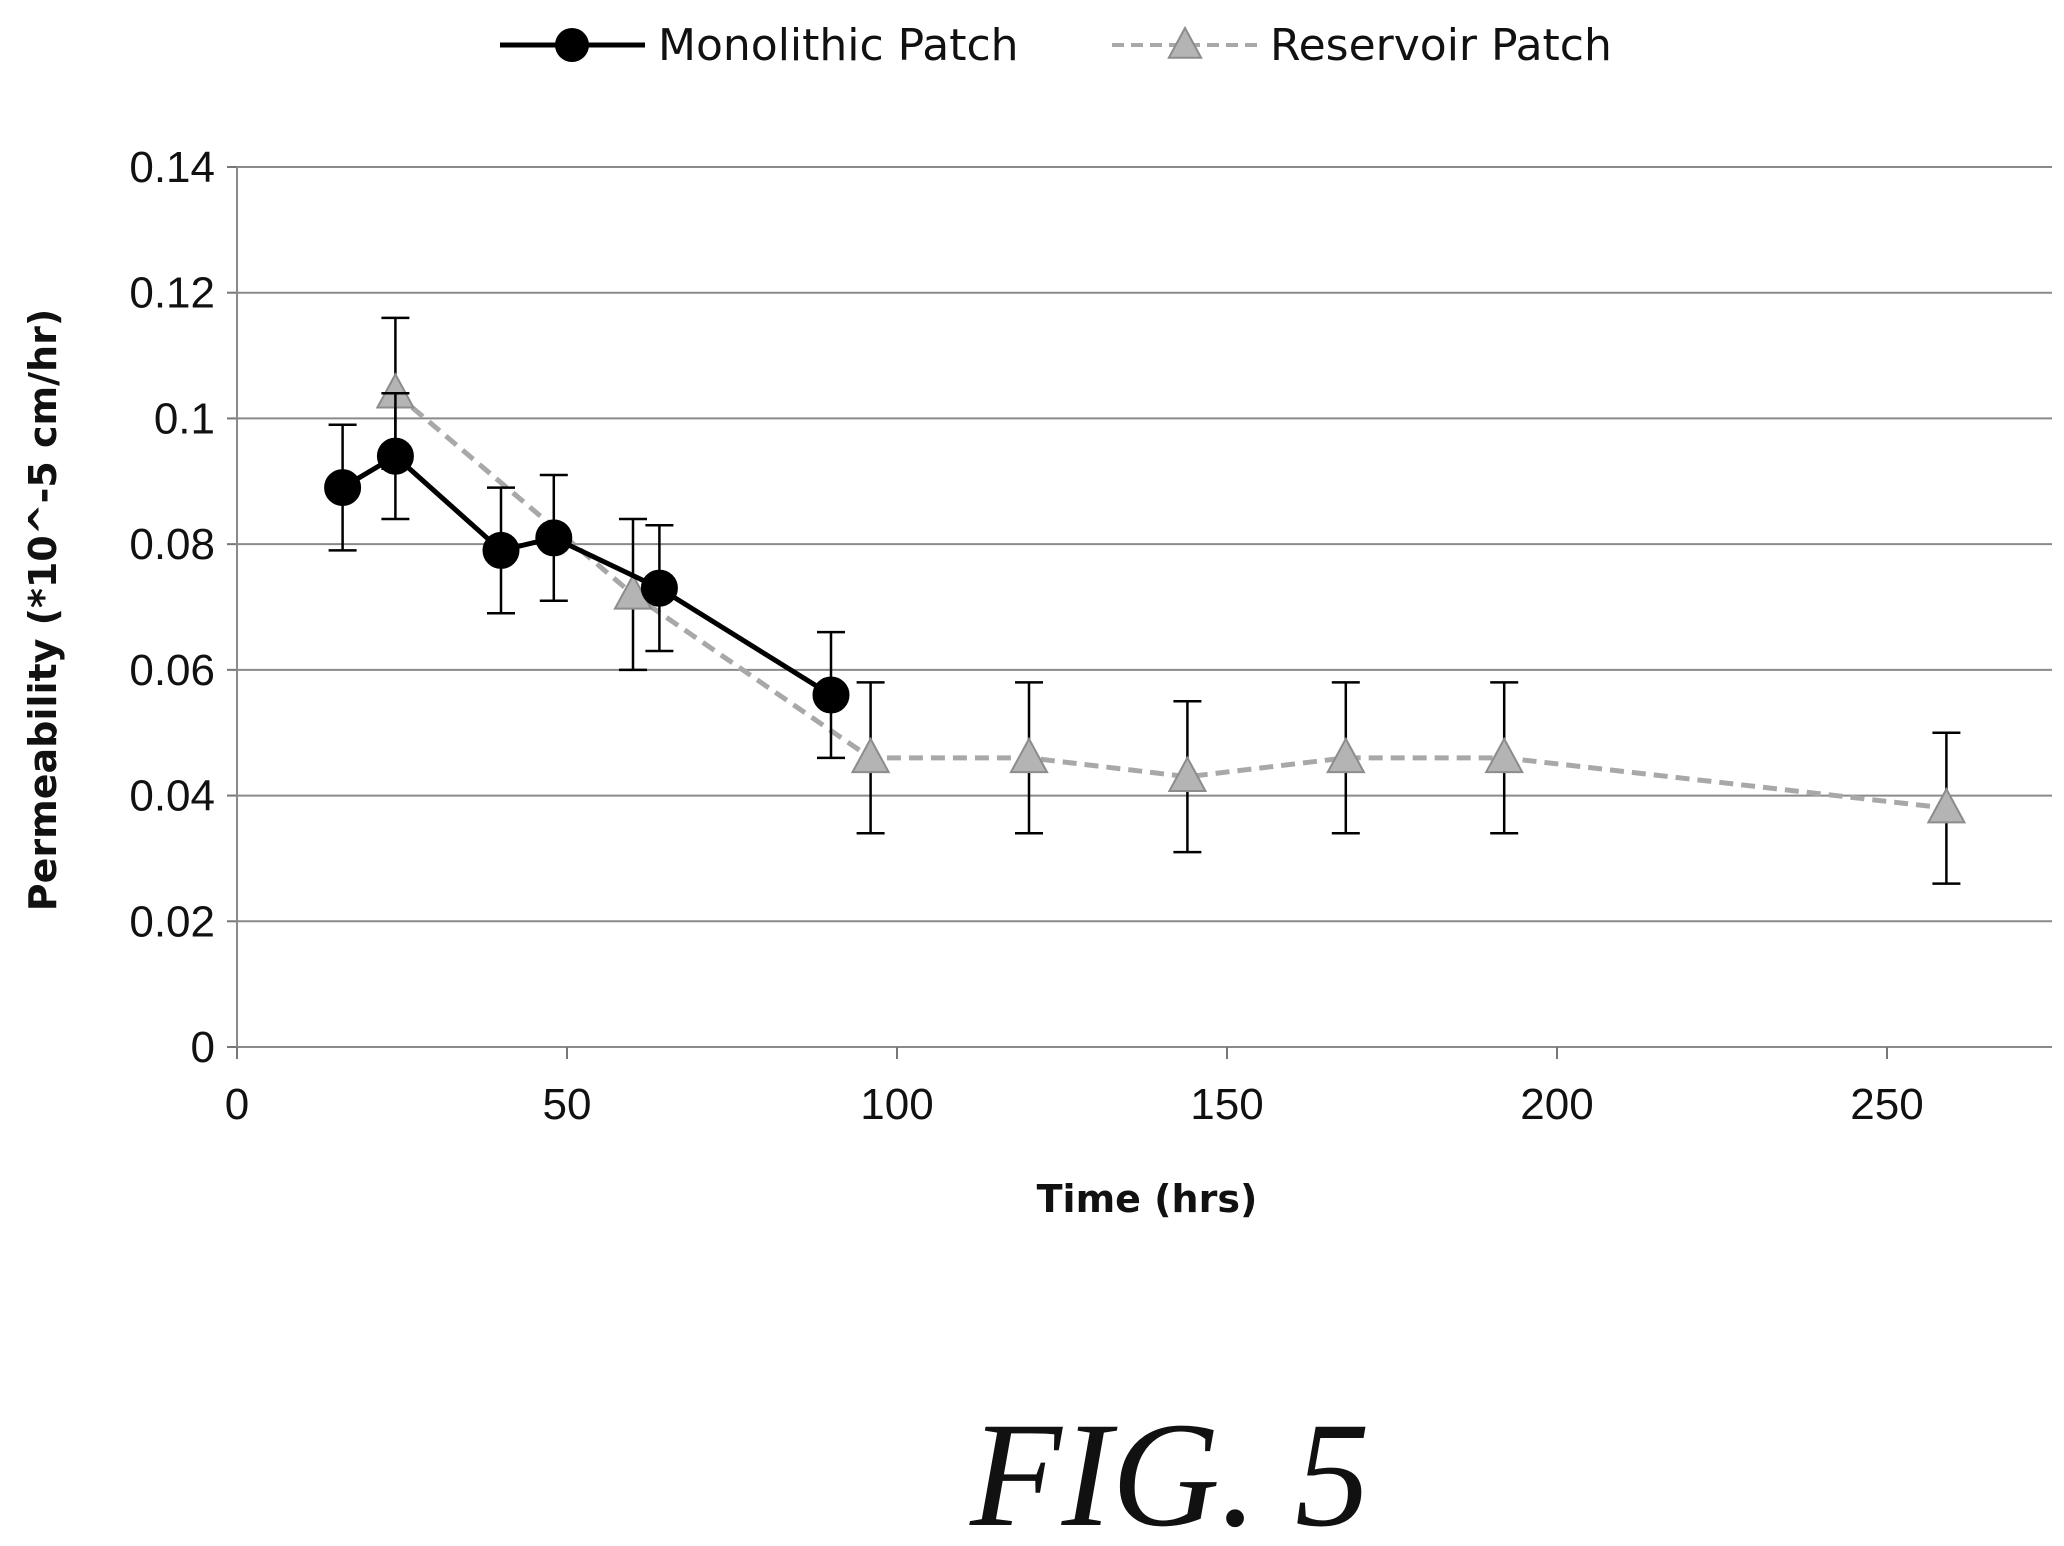 Image resolution: width=2064 pixels, height=1546 pixels. Describe the element at coordinates (1169, 1469) in the screenshot. I see `figure-caption: FIG. 5` at that location.